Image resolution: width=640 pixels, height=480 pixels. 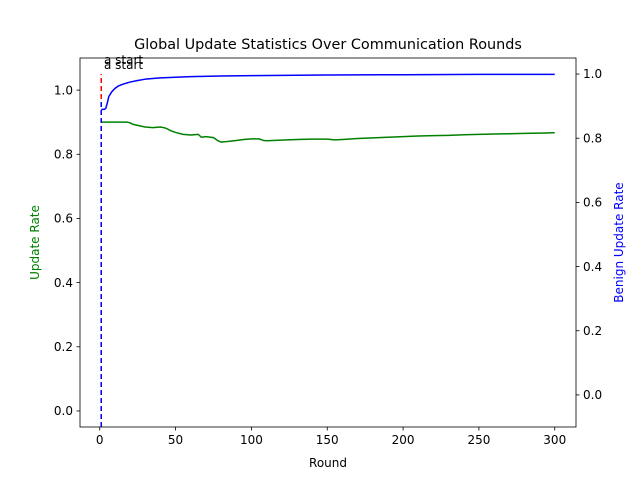 I want to click on series-line-update-rate, so click(x=328, y=132).